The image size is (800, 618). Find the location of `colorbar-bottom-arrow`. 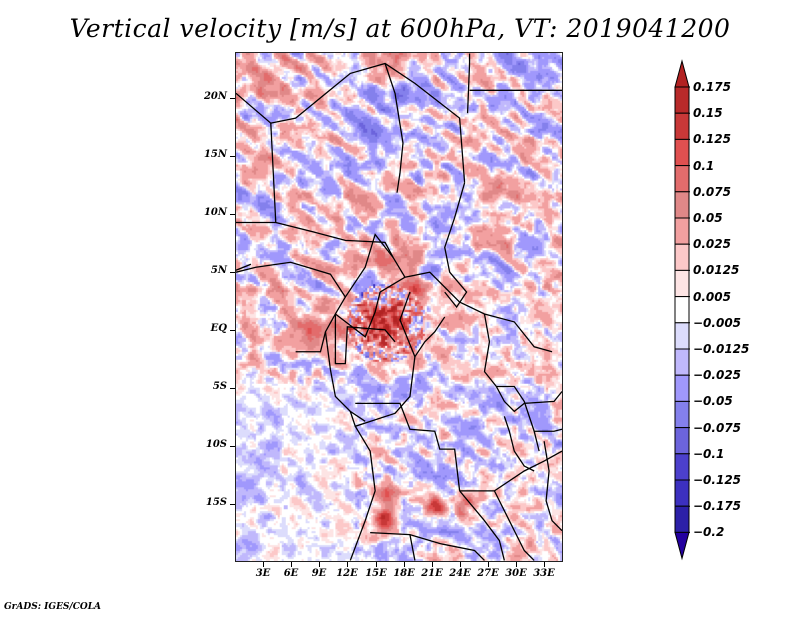

colorbar-bottom-arrow is located at coordinates (682, 546).